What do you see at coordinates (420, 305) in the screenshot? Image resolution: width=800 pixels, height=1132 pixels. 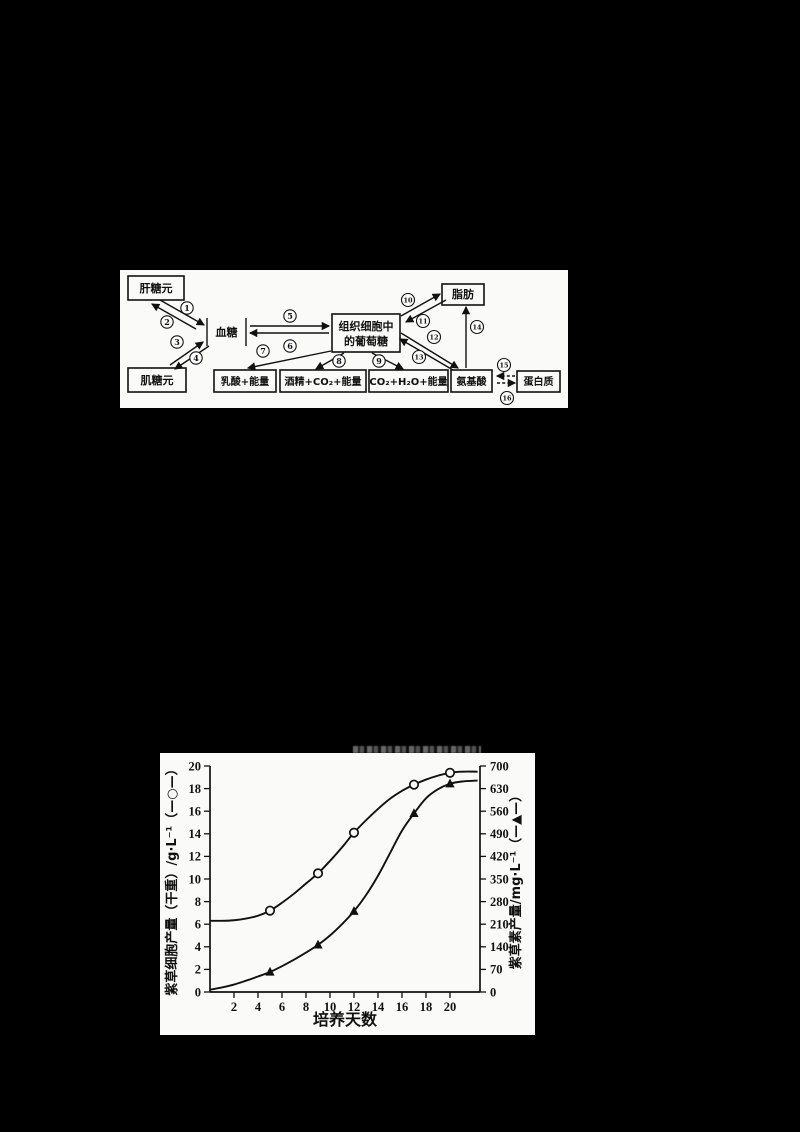 I see `arrow-tissue-to-fat` at bounding box center [420, 305].